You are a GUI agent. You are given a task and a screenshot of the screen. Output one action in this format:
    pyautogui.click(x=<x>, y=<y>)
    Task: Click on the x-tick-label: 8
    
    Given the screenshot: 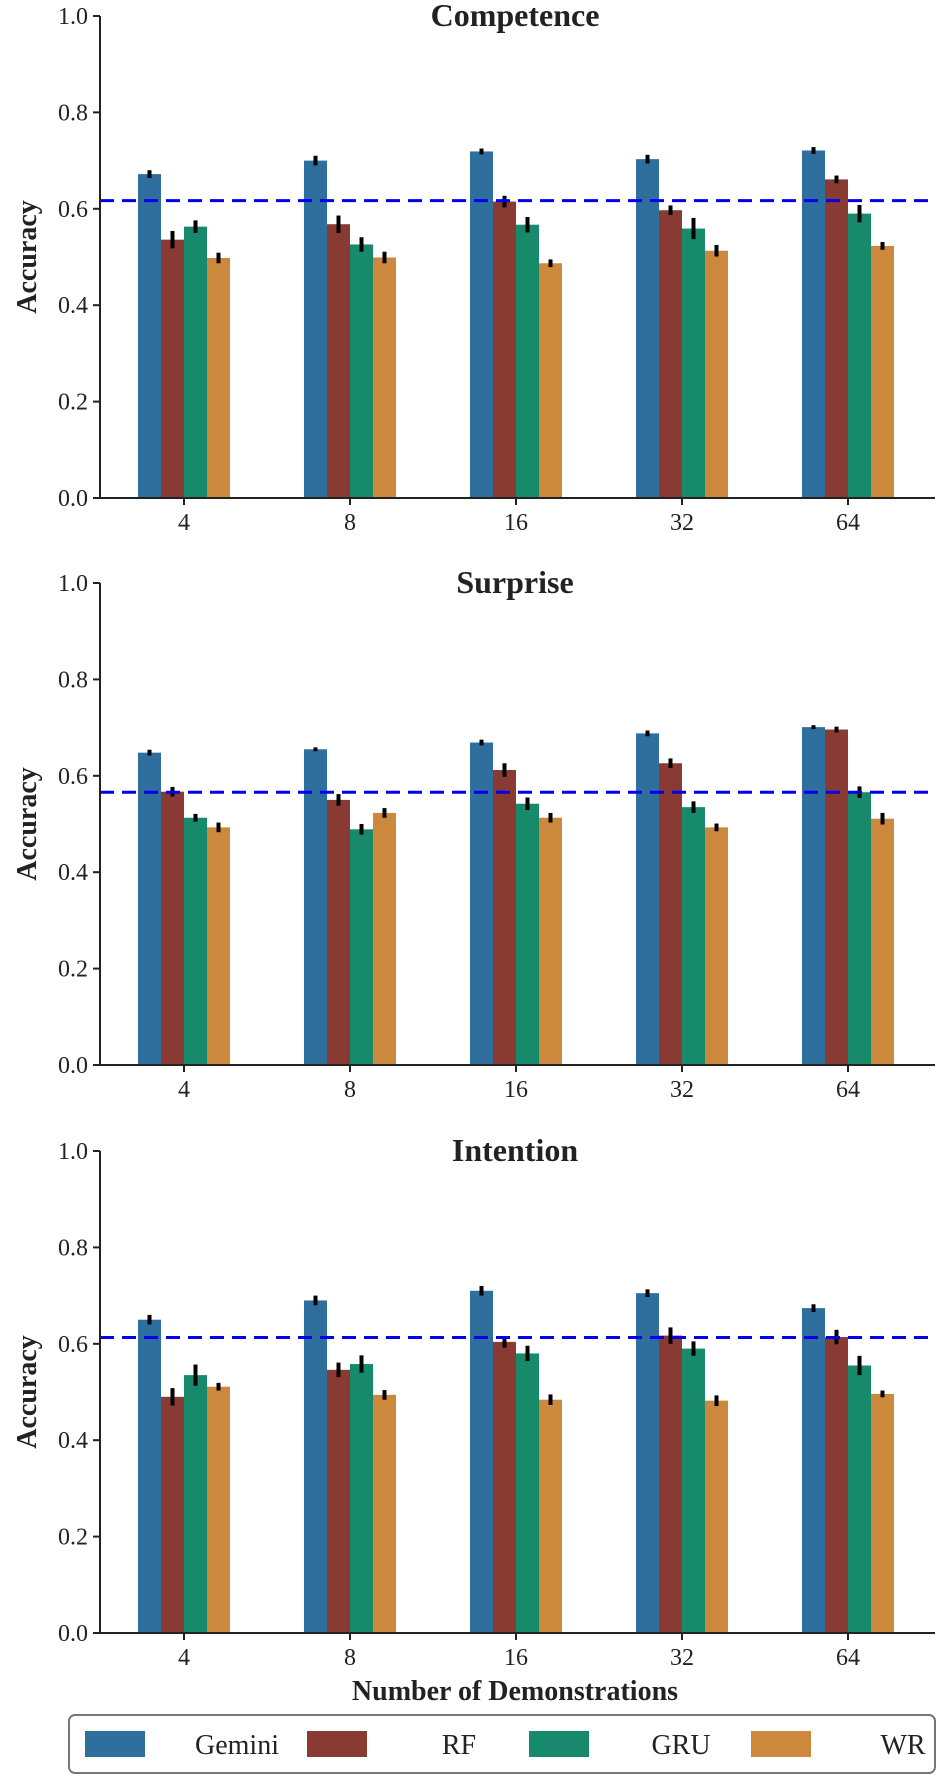 What is the action you would take?
    pyautogui.click(x=350, y=1658)
    